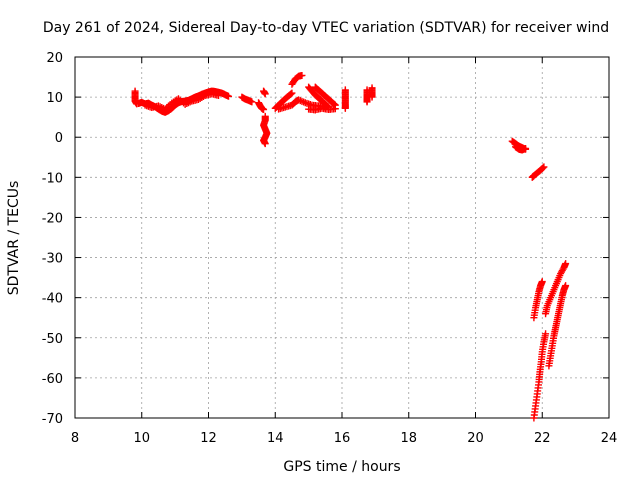  Describe the element at coordinates (14, 238) in the screenshot. I see `y-axis-label: SDTVAR / TECUs` at that location.